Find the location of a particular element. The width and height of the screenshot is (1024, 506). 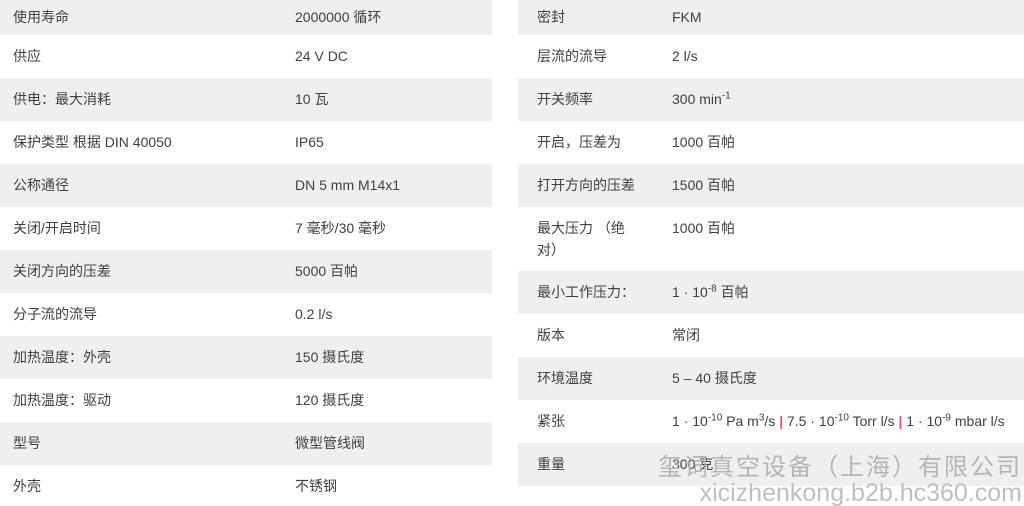

spec-label: 开关频率 is located at coordinates (565, 99).